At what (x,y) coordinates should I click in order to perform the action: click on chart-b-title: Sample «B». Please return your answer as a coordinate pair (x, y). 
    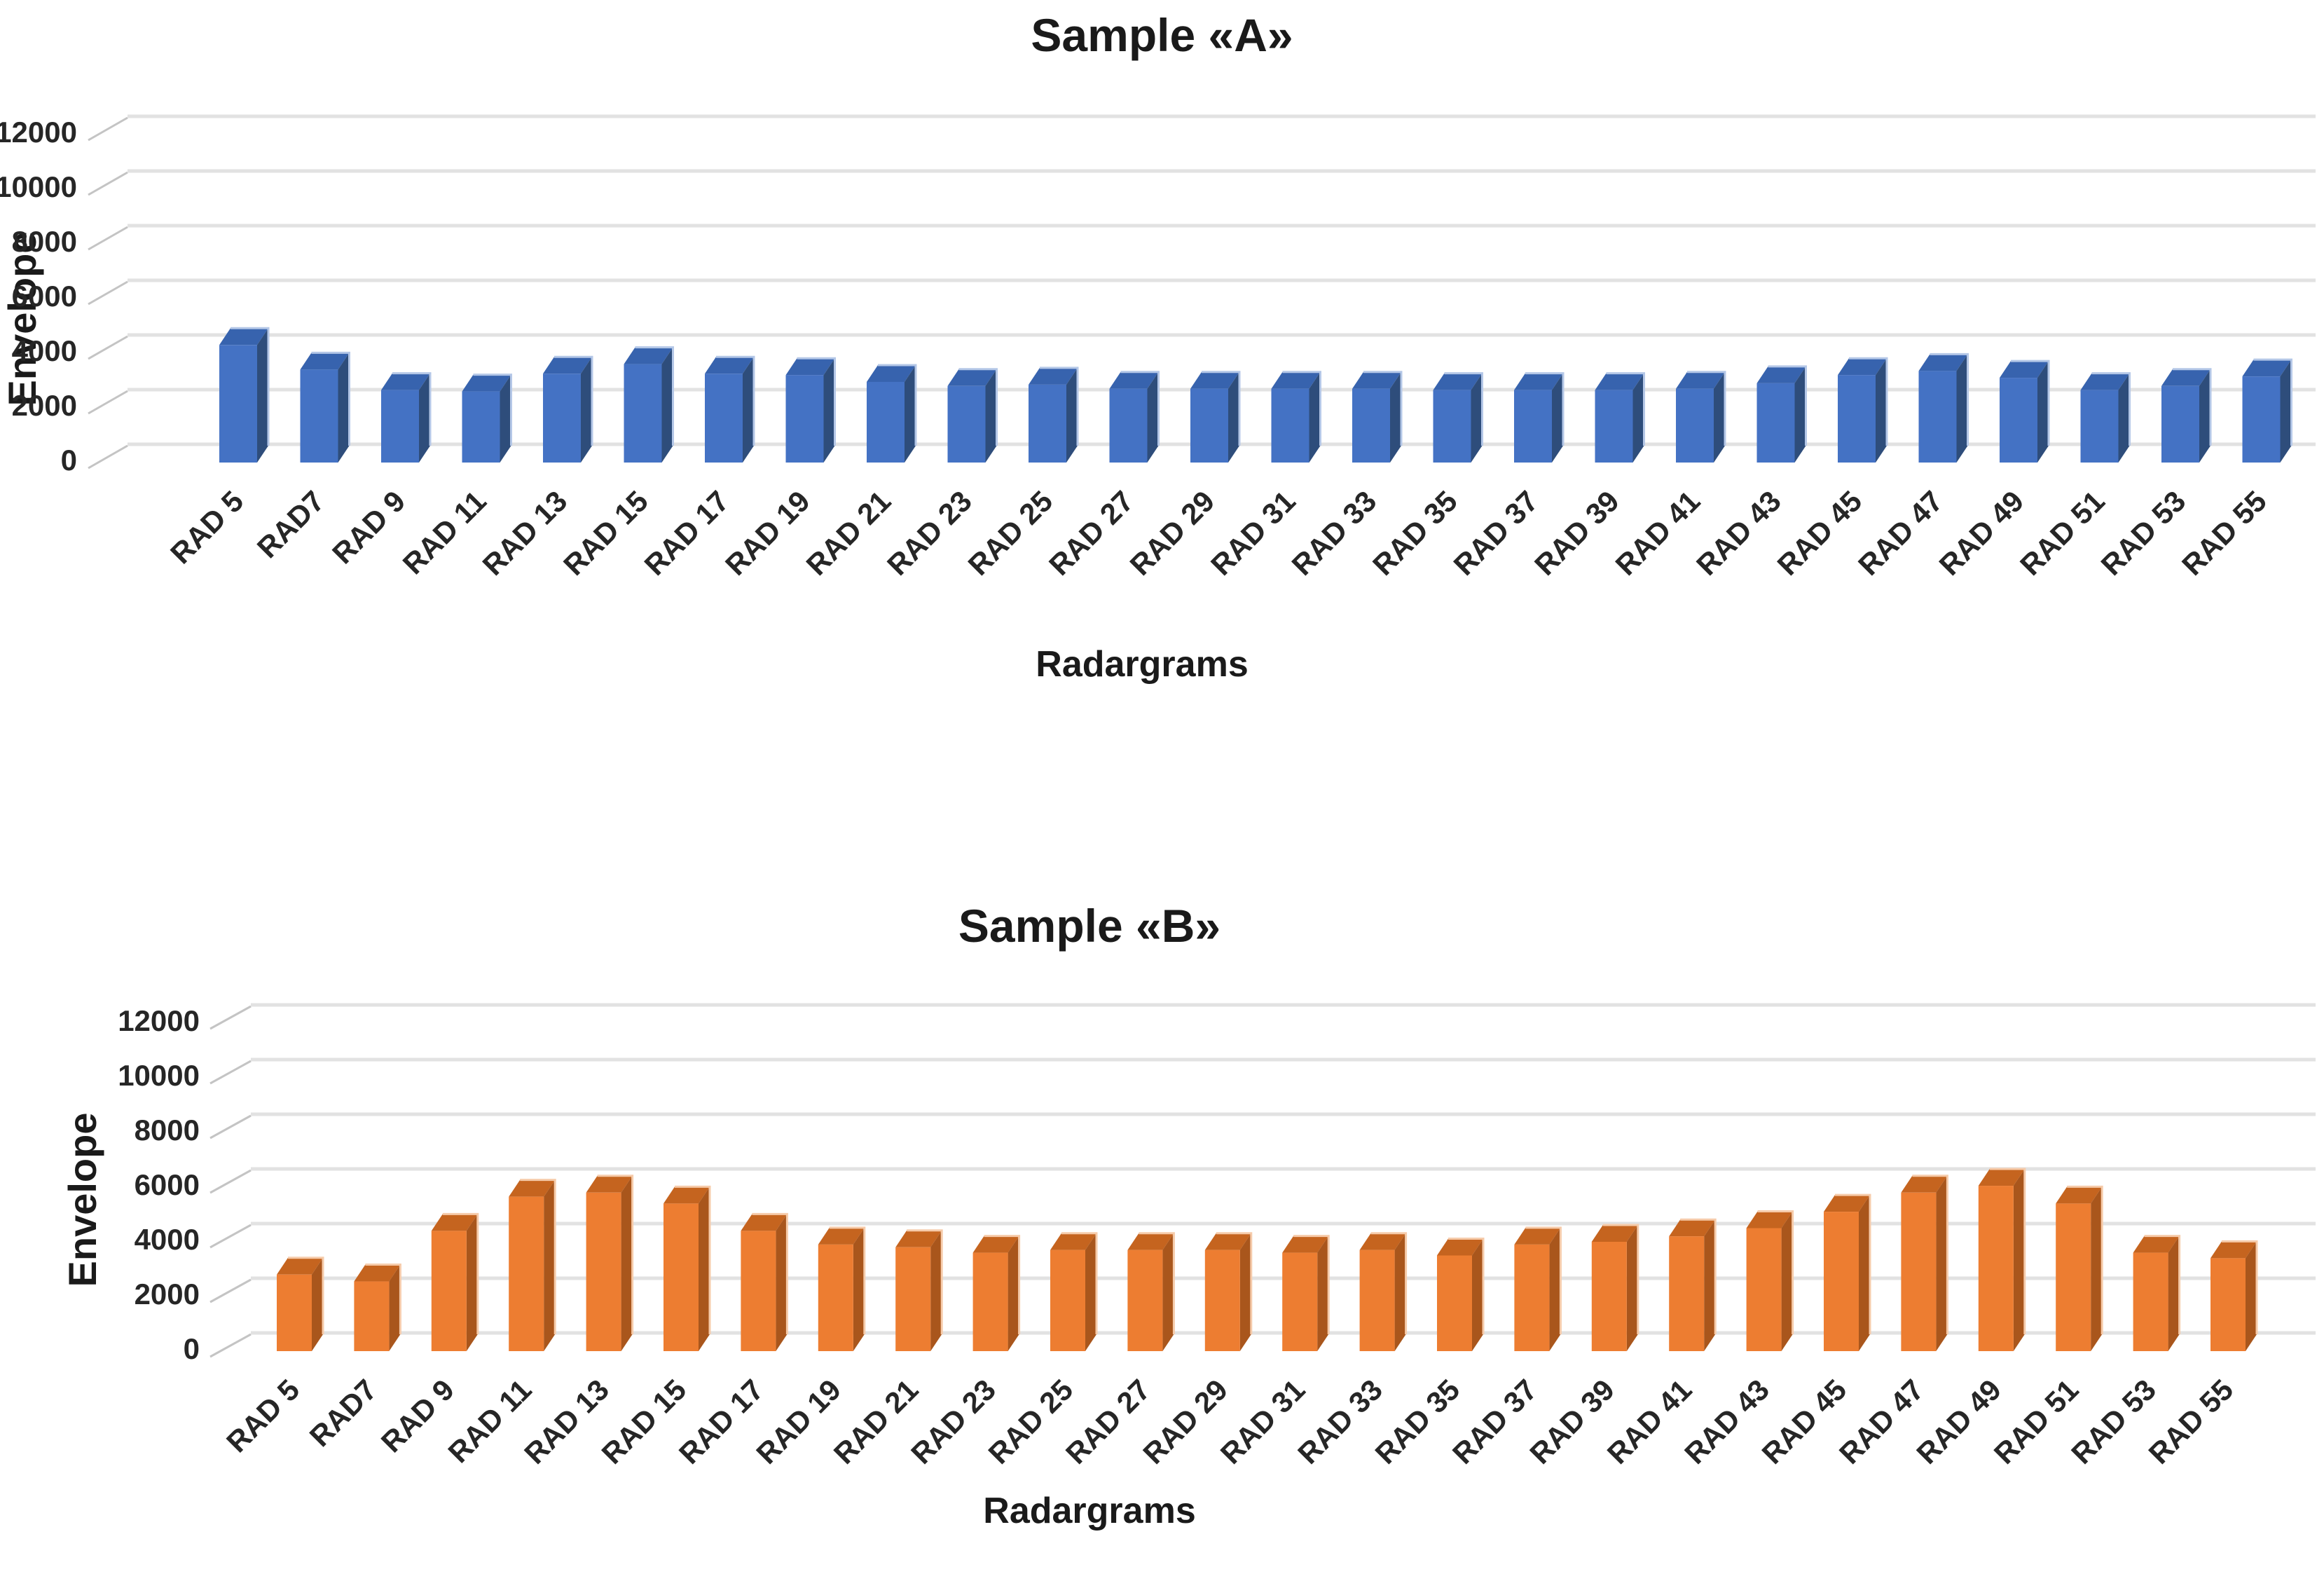
    Looking at the image, I should click on (1089, 926).